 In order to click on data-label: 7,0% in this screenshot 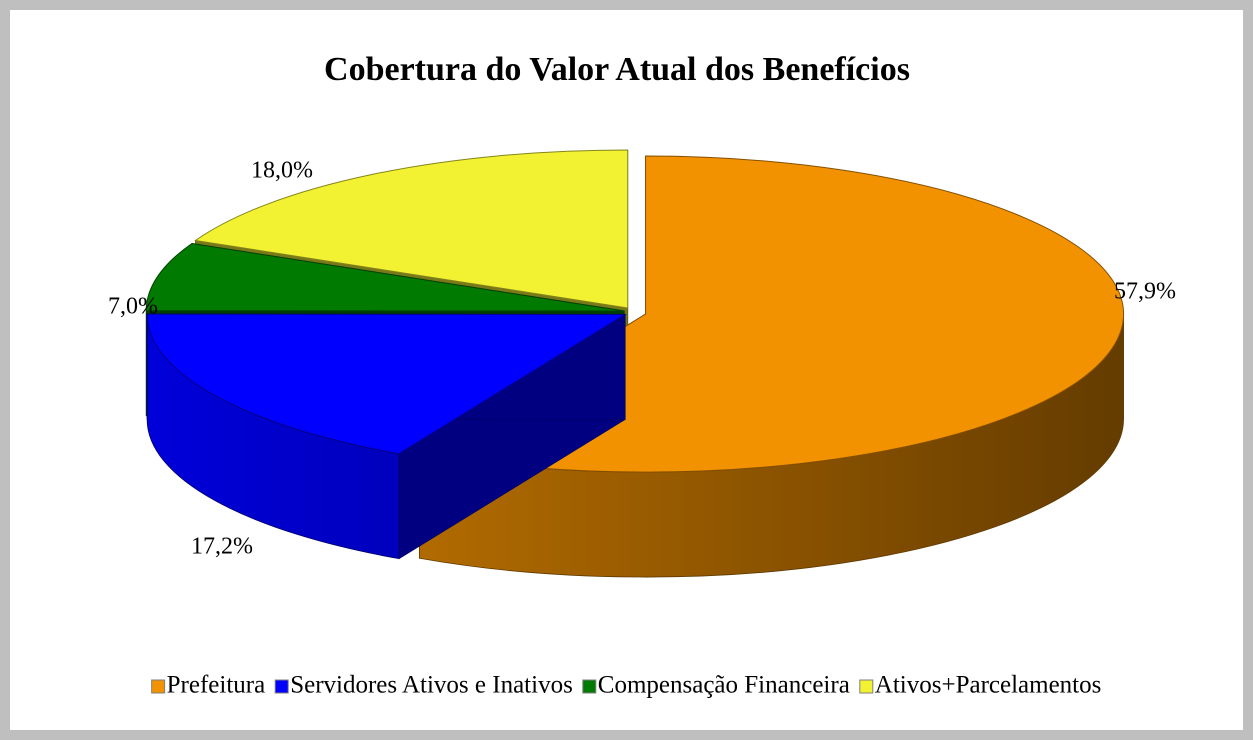, I will do `click(133, 307)`.